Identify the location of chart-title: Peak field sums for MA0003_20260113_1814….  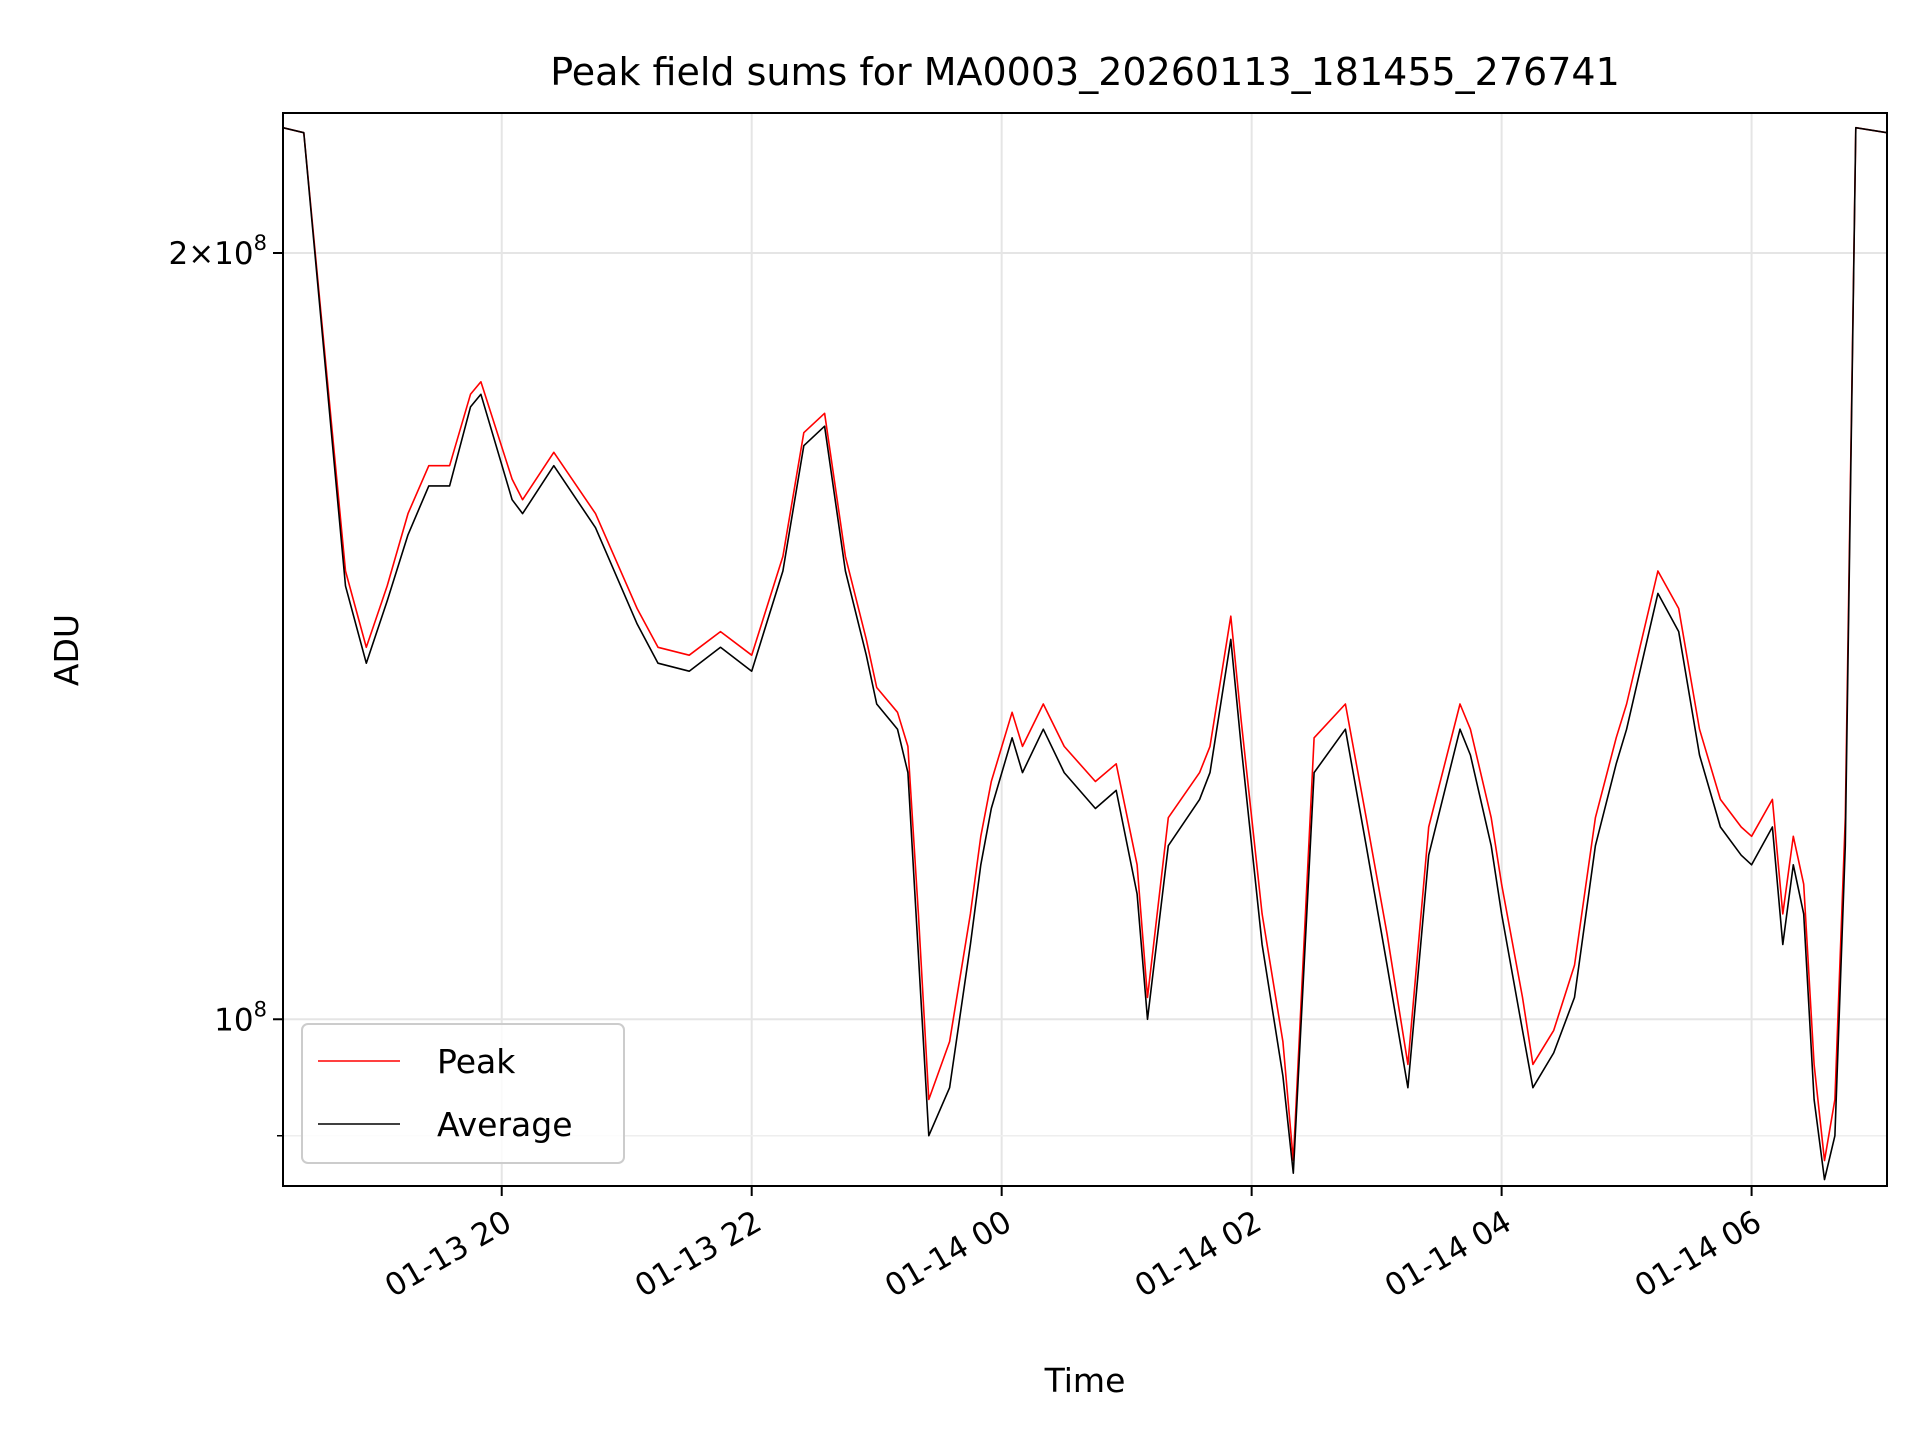
(1085, 72).